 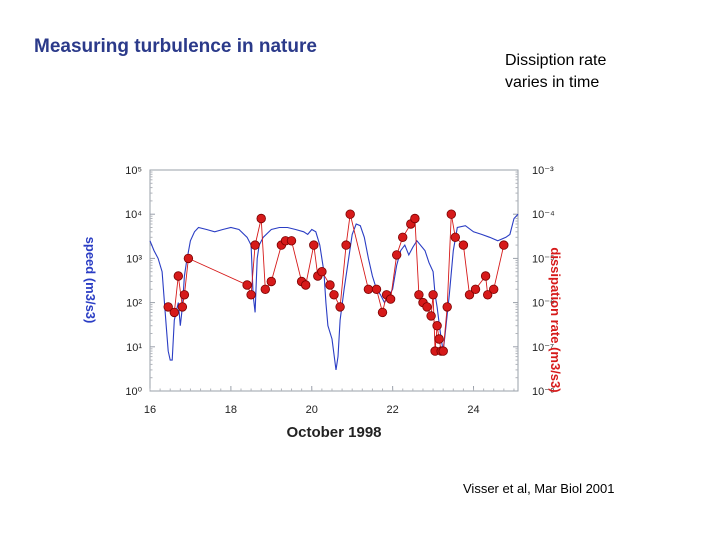 What do you see at coordinates (543, 348) in the screenshot?
I see `right-tick-label: 10⁻⁷` at bounding box center [543, 348].